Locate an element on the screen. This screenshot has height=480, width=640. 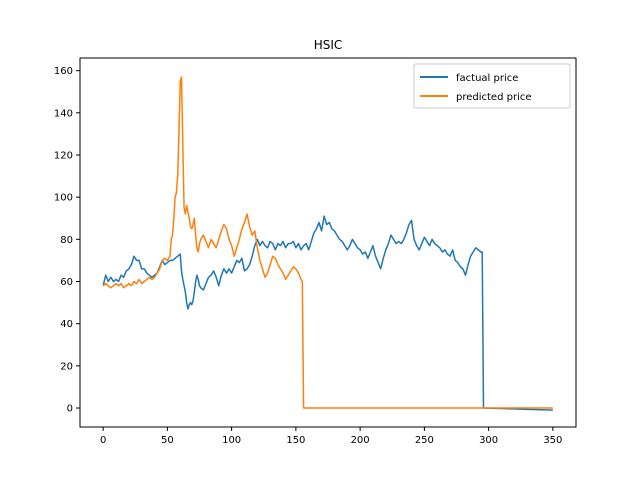
y-tick-label: 60 is located at coordinates (66, 282).